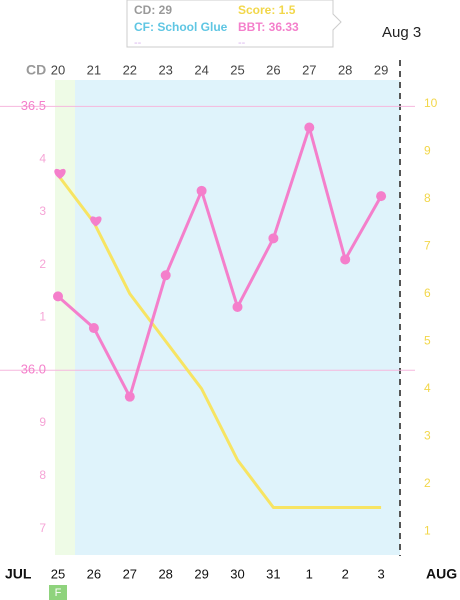  I want to click on date-label: 29, so click(201, 573).